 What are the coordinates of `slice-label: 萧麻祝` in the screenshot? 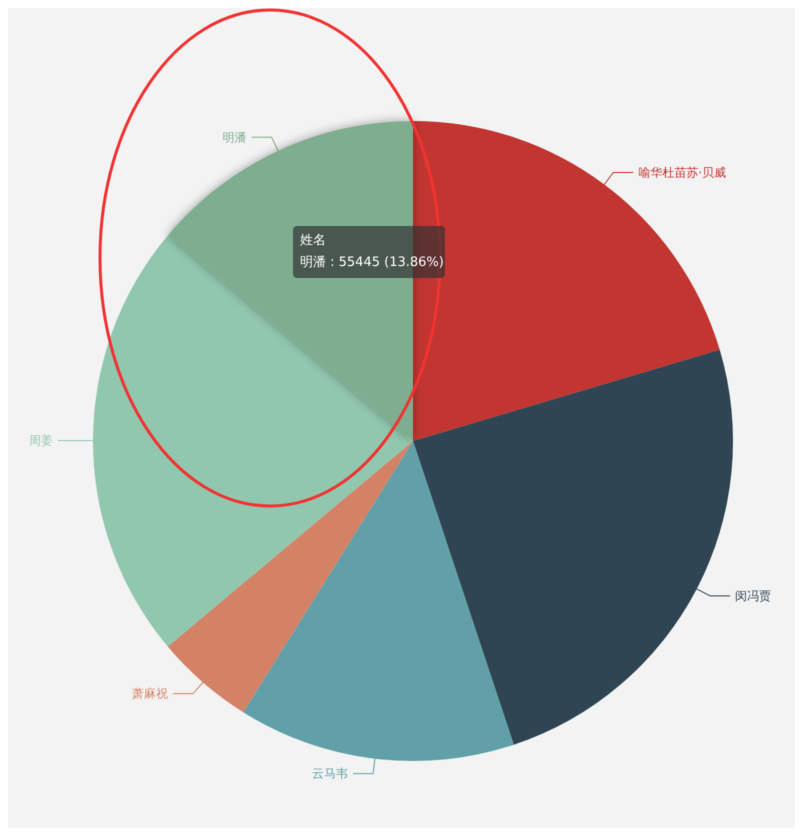 It's located at (150, 693).